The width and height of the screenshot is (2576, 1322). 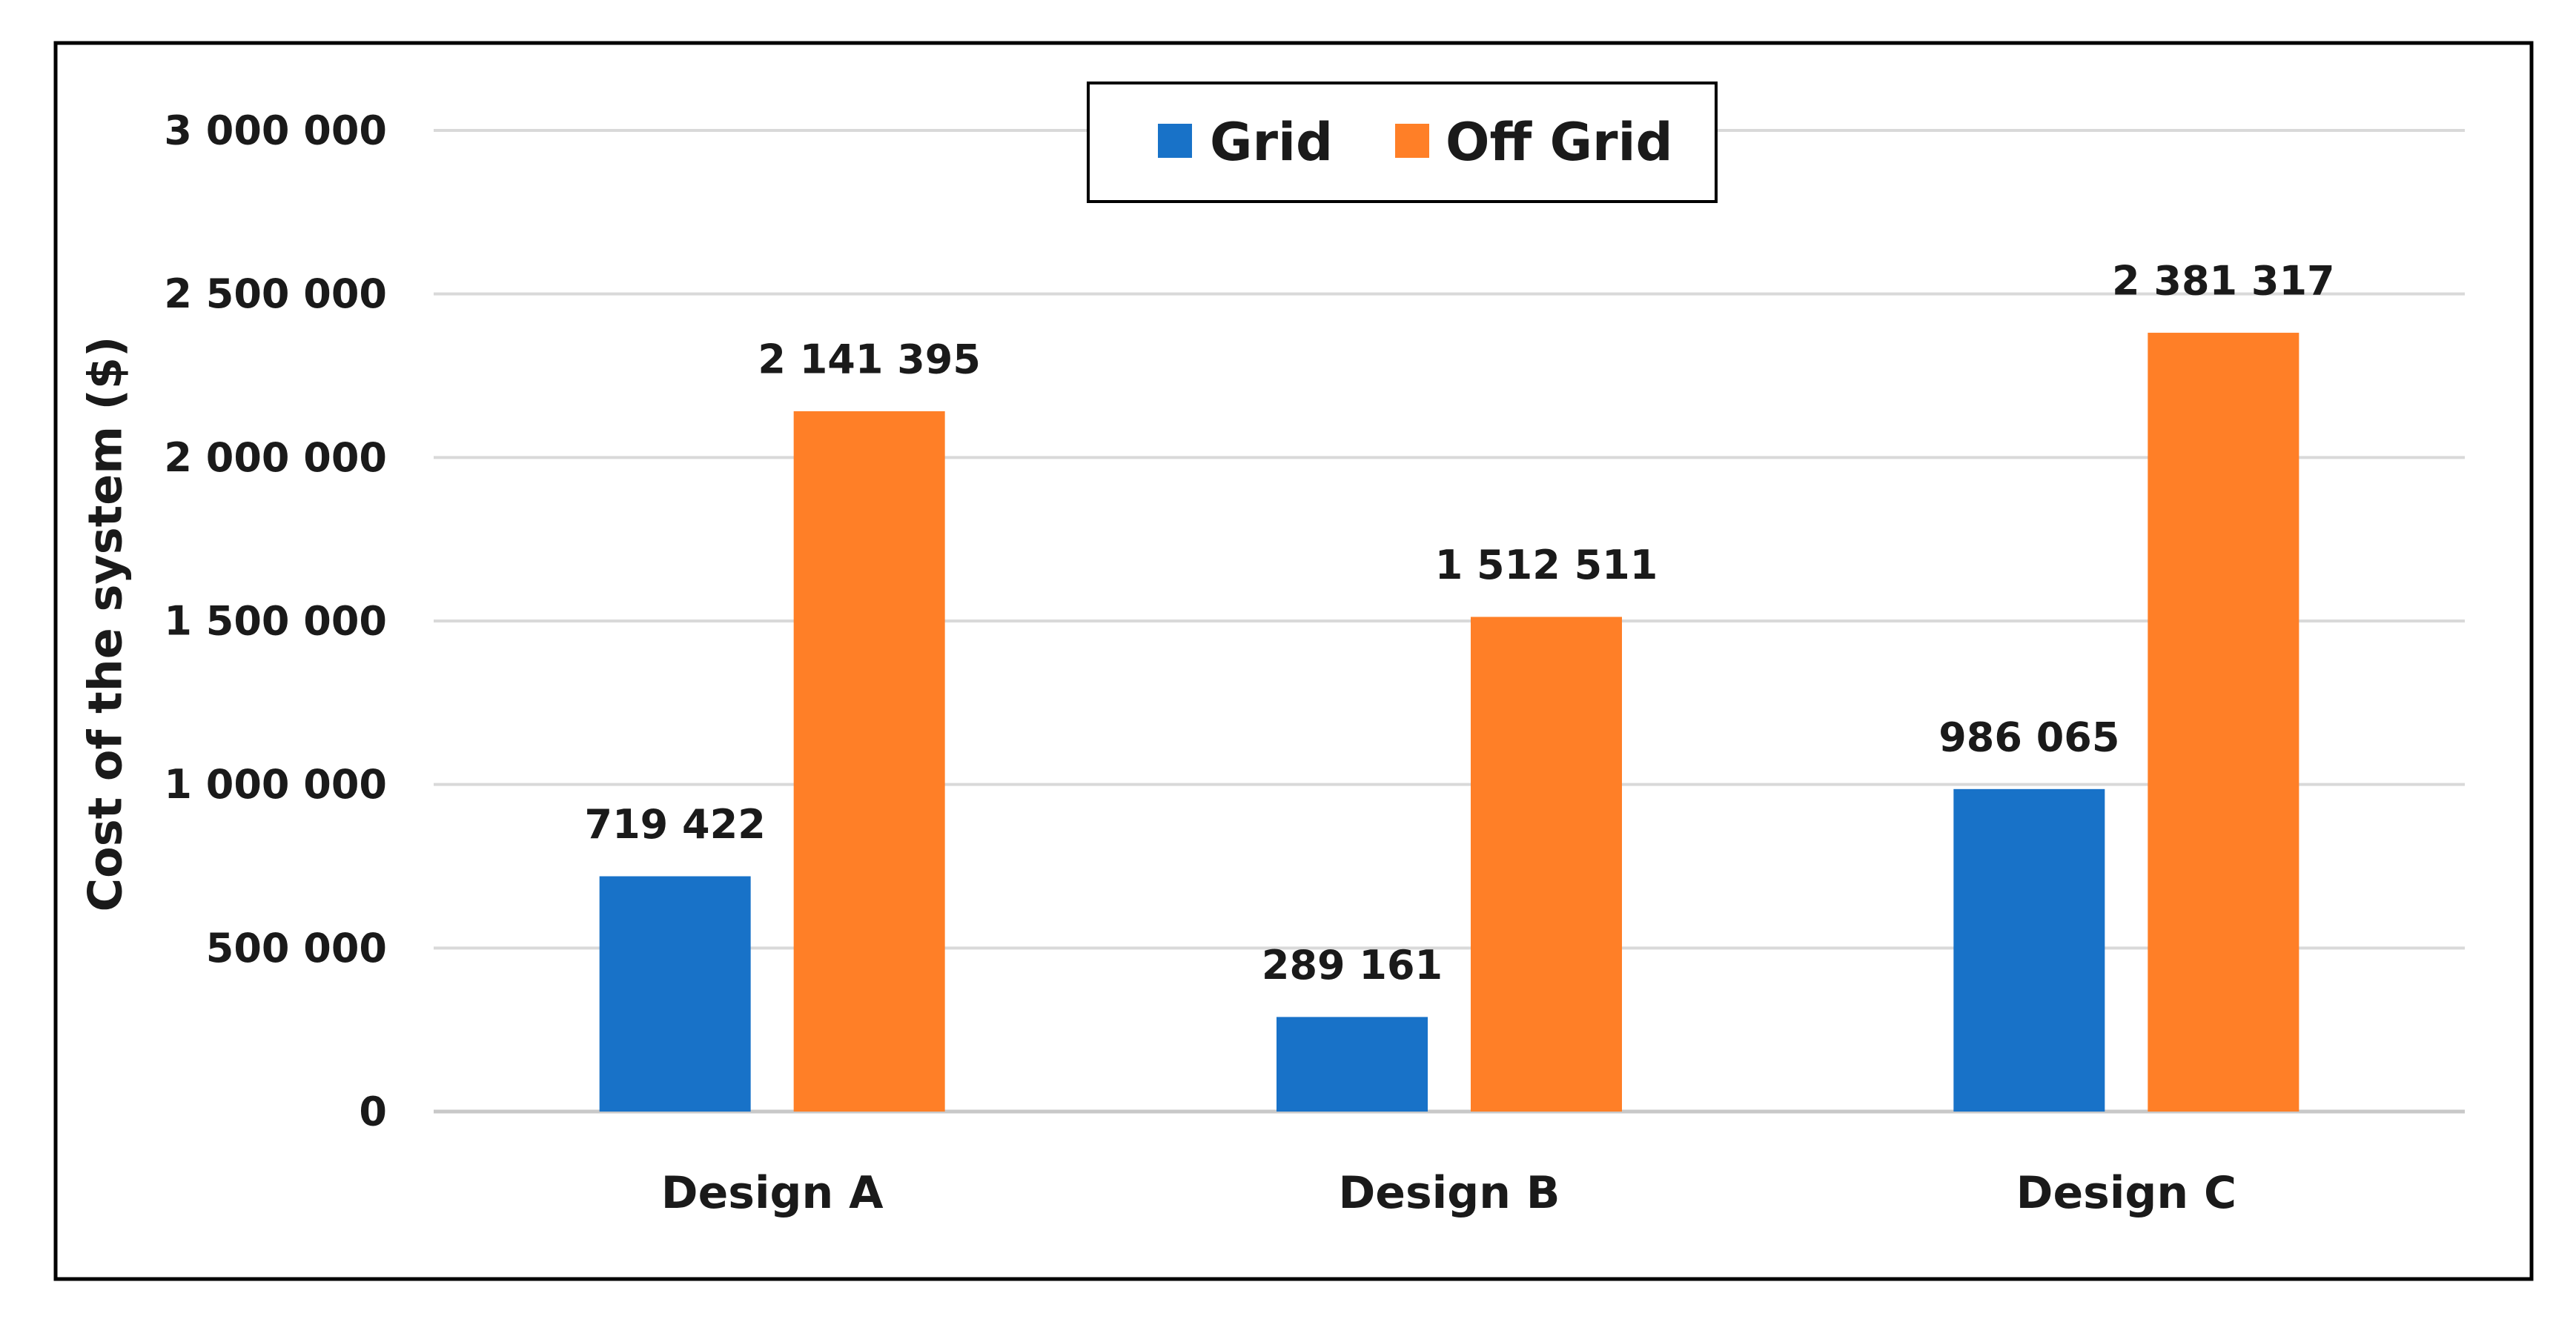 I want to click on bar-off-grid-design-c, so click(x=2223, y=722).